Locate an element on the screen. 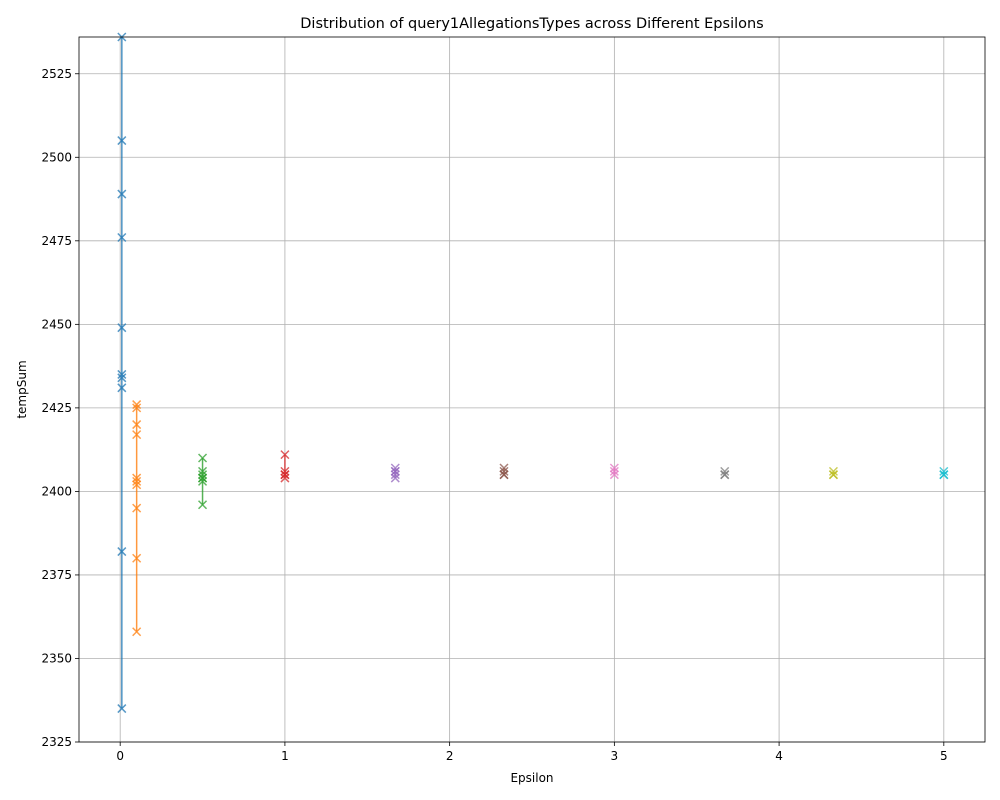 This screenshot has width=1000, height=800. y-tick-label: 2350 is located at coordinates (56, 658).